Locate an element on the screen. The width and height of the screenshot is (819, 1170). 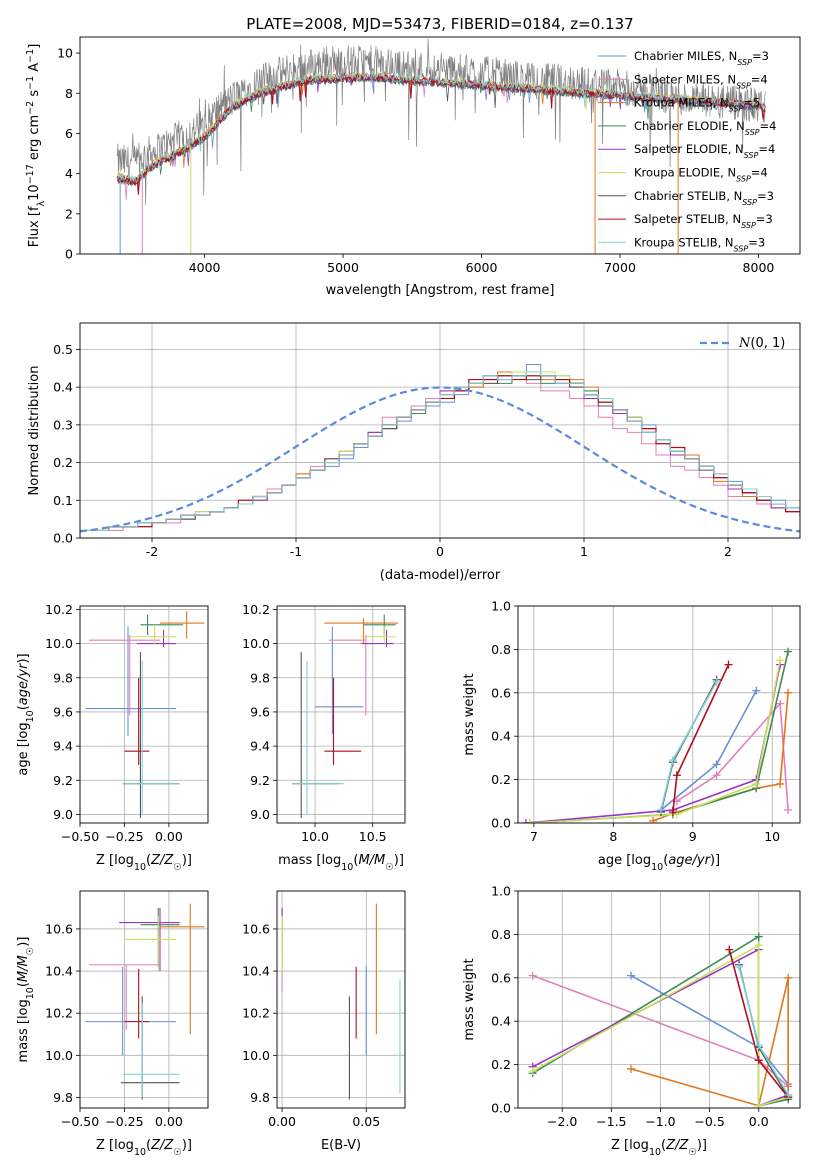
mass-weight-vs-age-ytick-label: 0.0 is located at coordinates (501, 823).